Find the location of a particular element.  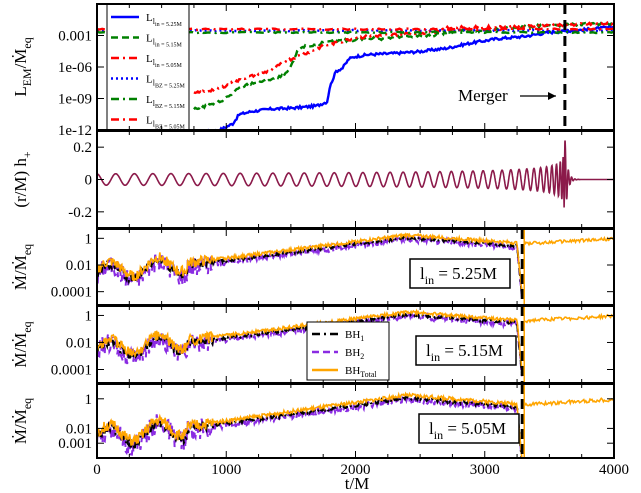

x-tick-label: 2000 is located at coordinates (356, 470).